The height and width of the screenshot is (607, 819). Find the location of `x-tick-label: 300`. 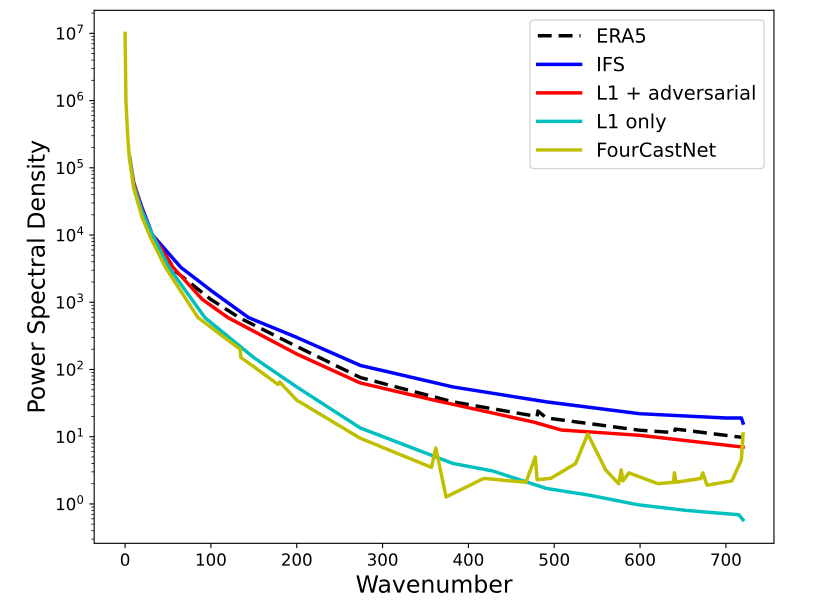

x-tick-label: 300 is located at coordinates (383, 559).